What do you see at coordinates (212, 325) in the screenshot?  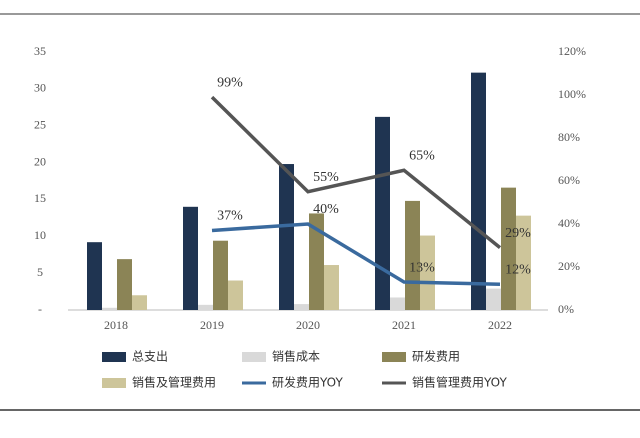 I see `x-tick-label: 2019` at bounding box center [212, 325].